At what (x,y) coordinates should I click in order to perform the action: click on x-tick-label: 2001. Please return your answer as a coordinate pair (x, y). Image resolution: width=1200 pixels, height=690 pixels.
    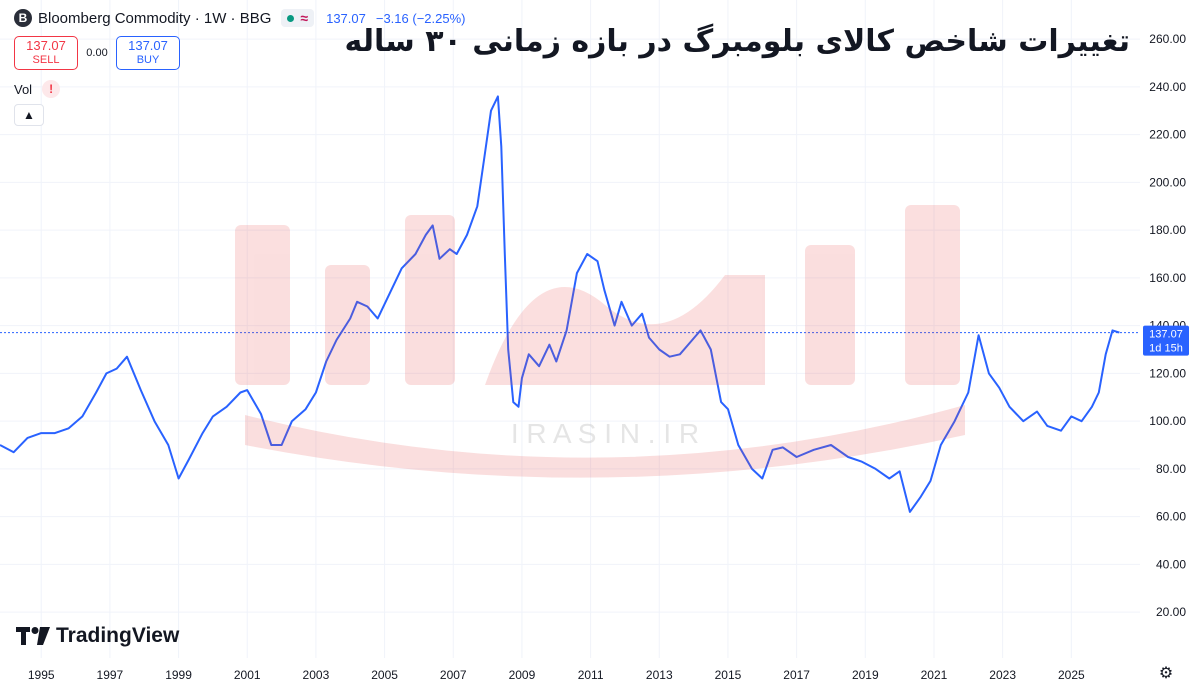
    Looking at the image, I should click on (247, 675).